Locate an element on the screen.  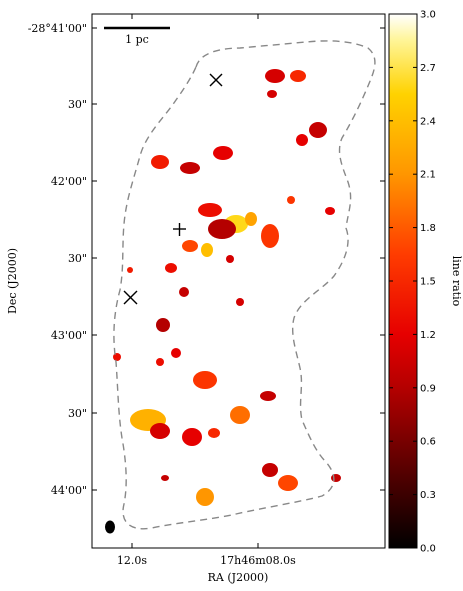
colorbar-ticks: 0.0 0.3 0.6 0.9 1.2 1.5 1.8 2.1 2.4 2.7 3.0 is located at coordinates (412, 282).